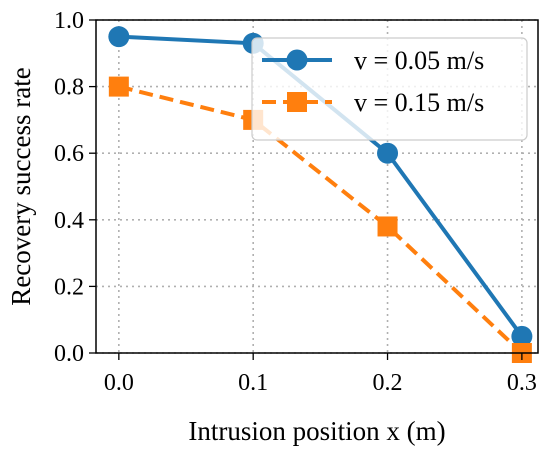 The width and height of the screenshot is (550, 454). Describe the element at coordinates (522, 383) in the screenshot. I see `x-tick-label: 0.3` at that location.